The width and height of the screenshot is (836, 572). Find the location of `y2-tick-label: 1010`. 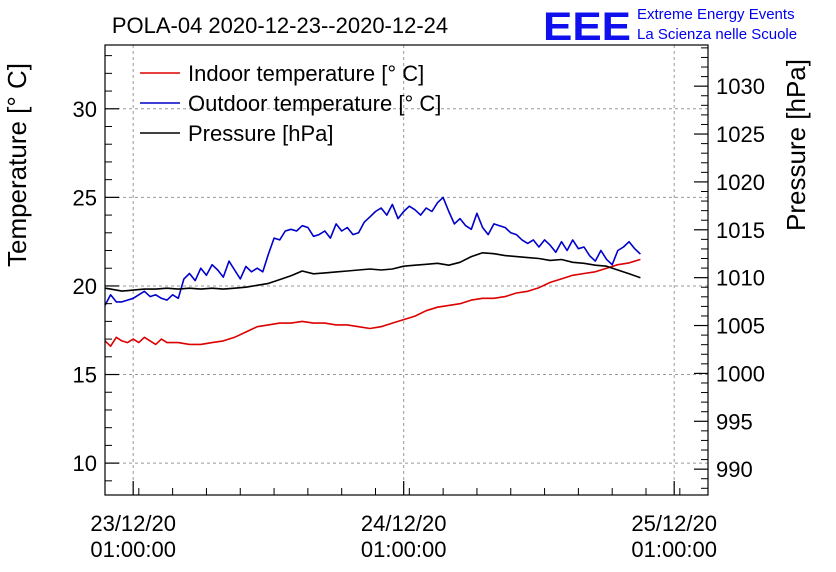

y2-tick-label: 1010 is located at coordinates (740, 278).